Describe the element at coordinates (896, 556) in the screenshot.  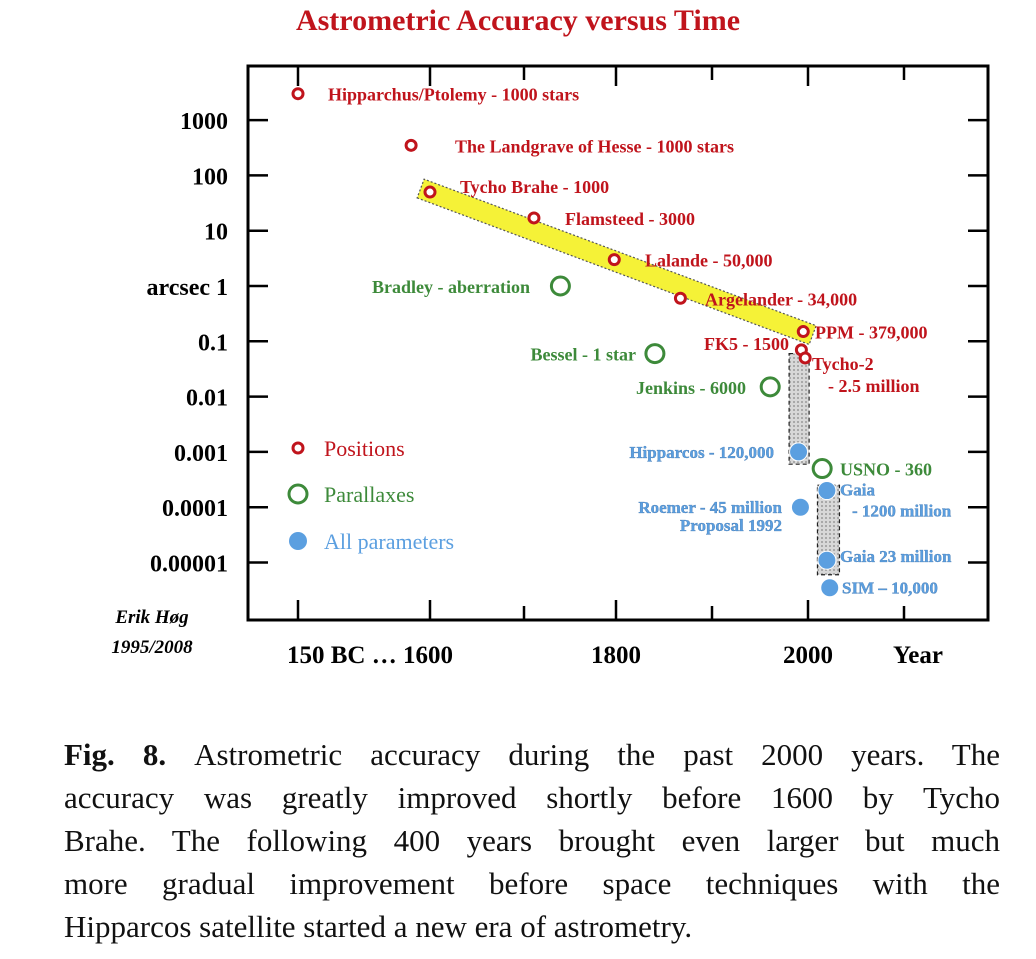
I see `all-parameters-point-label: Gaia 23 million` at that location.